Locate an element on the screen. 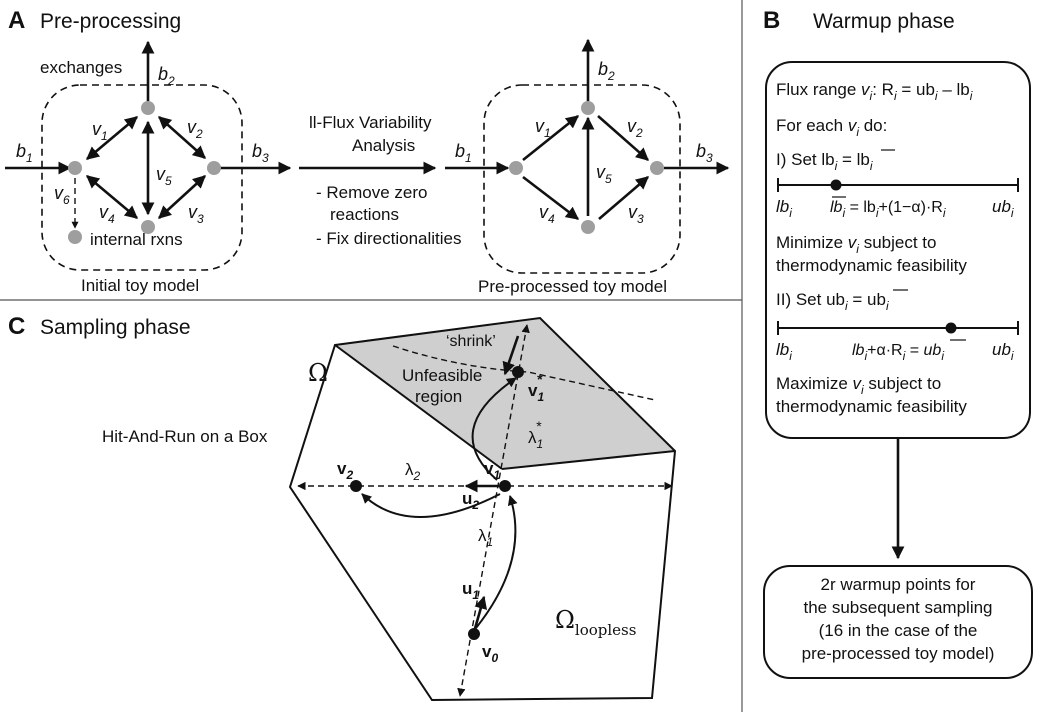 This screenshot has height=712, width=1044. for-each-text: For each vi do: is located at coordinates (831, 127).